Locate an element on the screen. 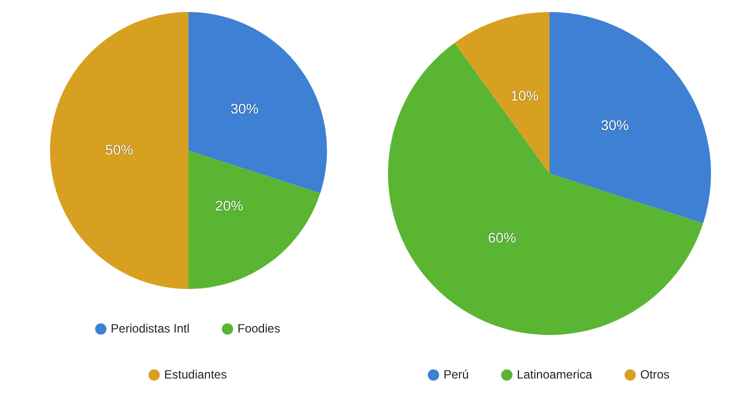 This screenshot has width=738, height=401. legend-label: Latinoamerica is located at coordinates (554, 374).